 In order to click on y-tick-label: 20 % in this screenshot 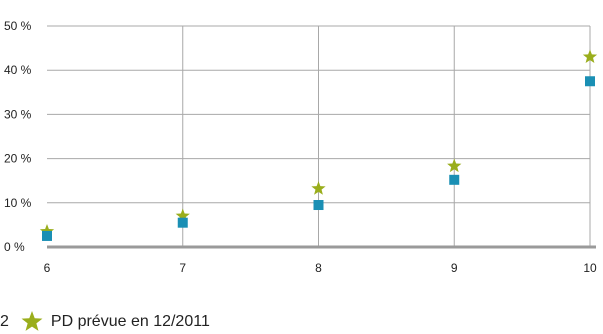, I will do `click(18, 159)`.